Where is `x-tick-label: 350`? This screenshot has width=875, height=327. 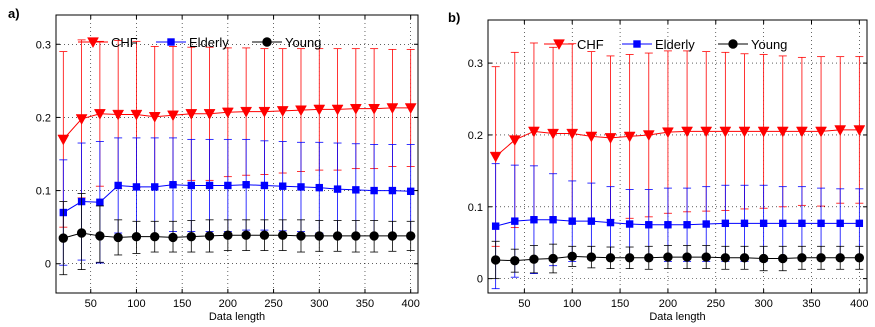 x-tick-label: 350 is located at coordinates (811, 304).